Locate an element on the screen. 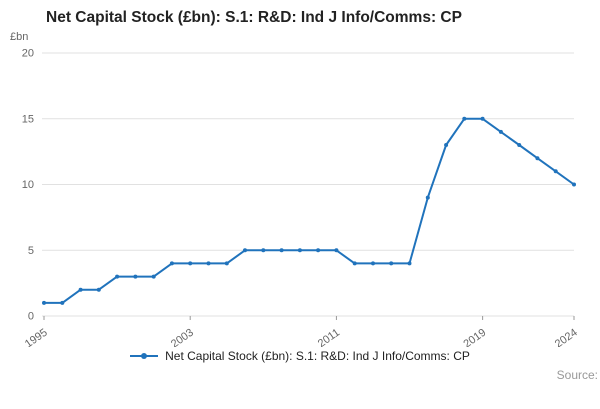  y-axis-unit-label: £bn is located at coordinates (19, 37).